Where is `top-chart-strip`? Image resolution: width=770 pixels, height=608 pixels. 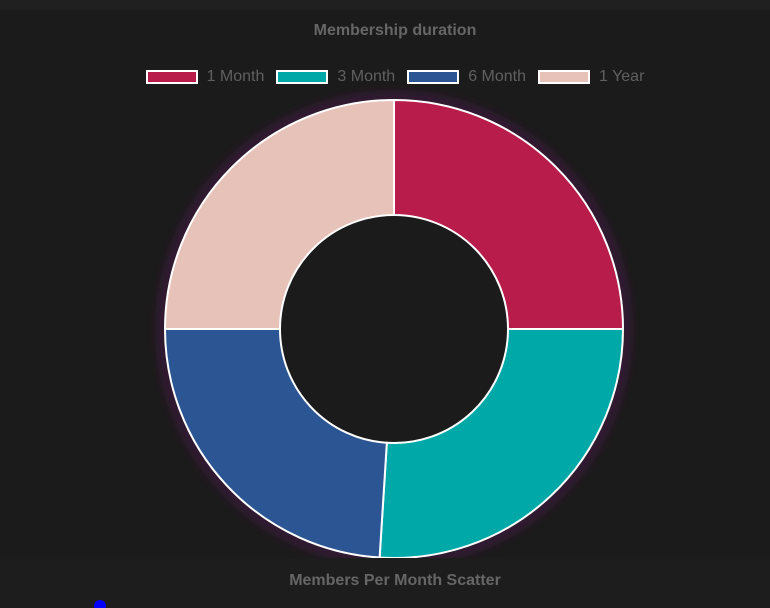 top-chart-strip is located at coordinates (385, 5).